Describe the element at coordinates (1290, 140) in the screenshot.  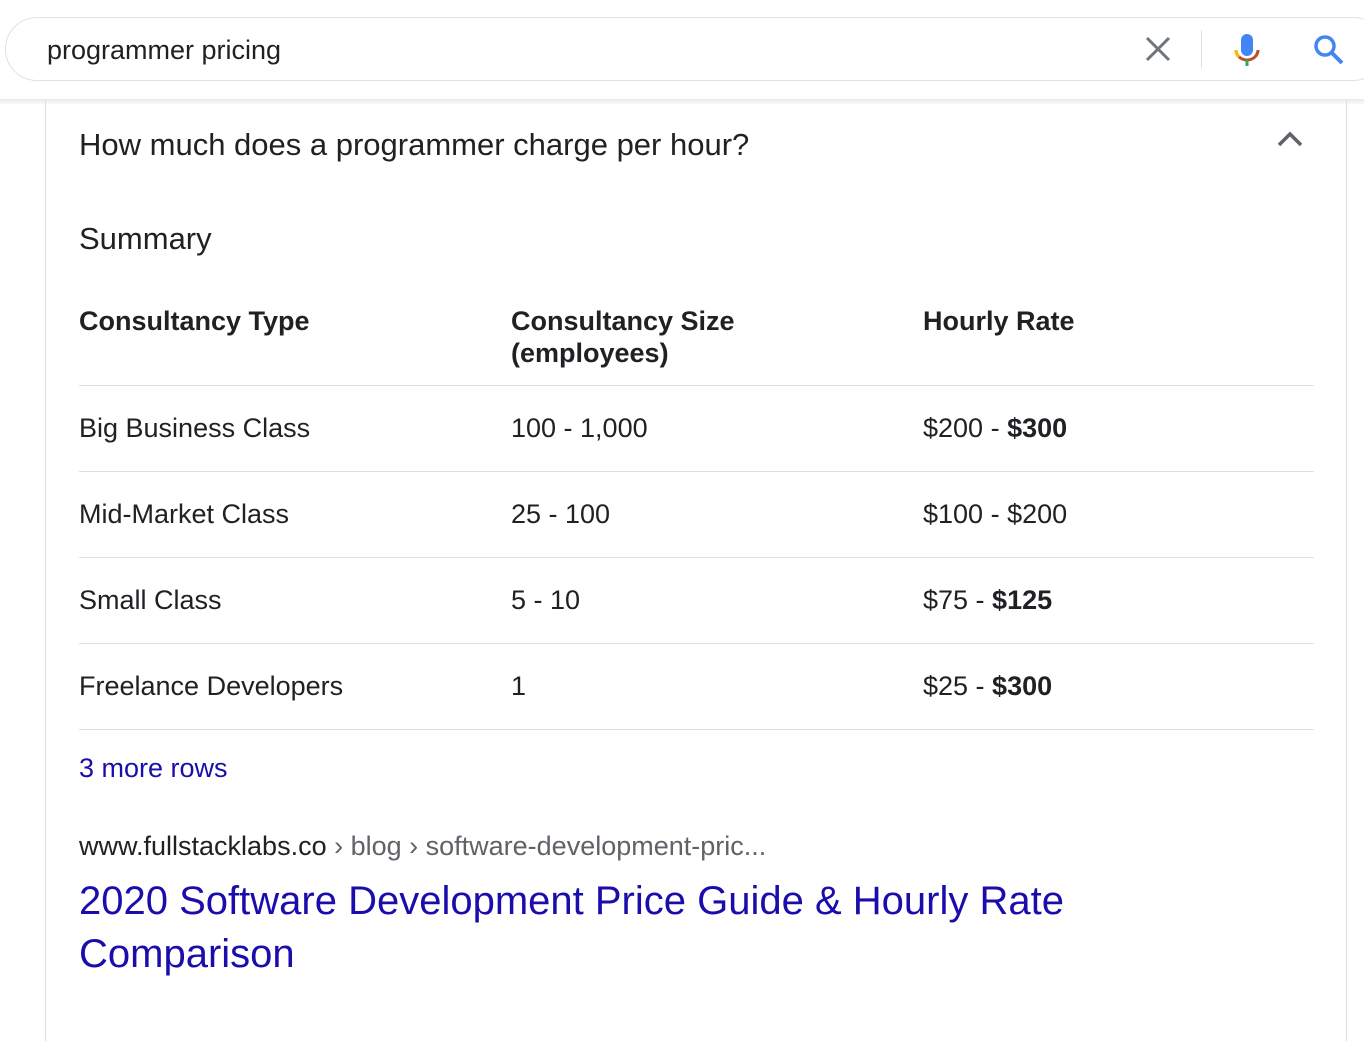
I see `chevron-up-icon` at that location.